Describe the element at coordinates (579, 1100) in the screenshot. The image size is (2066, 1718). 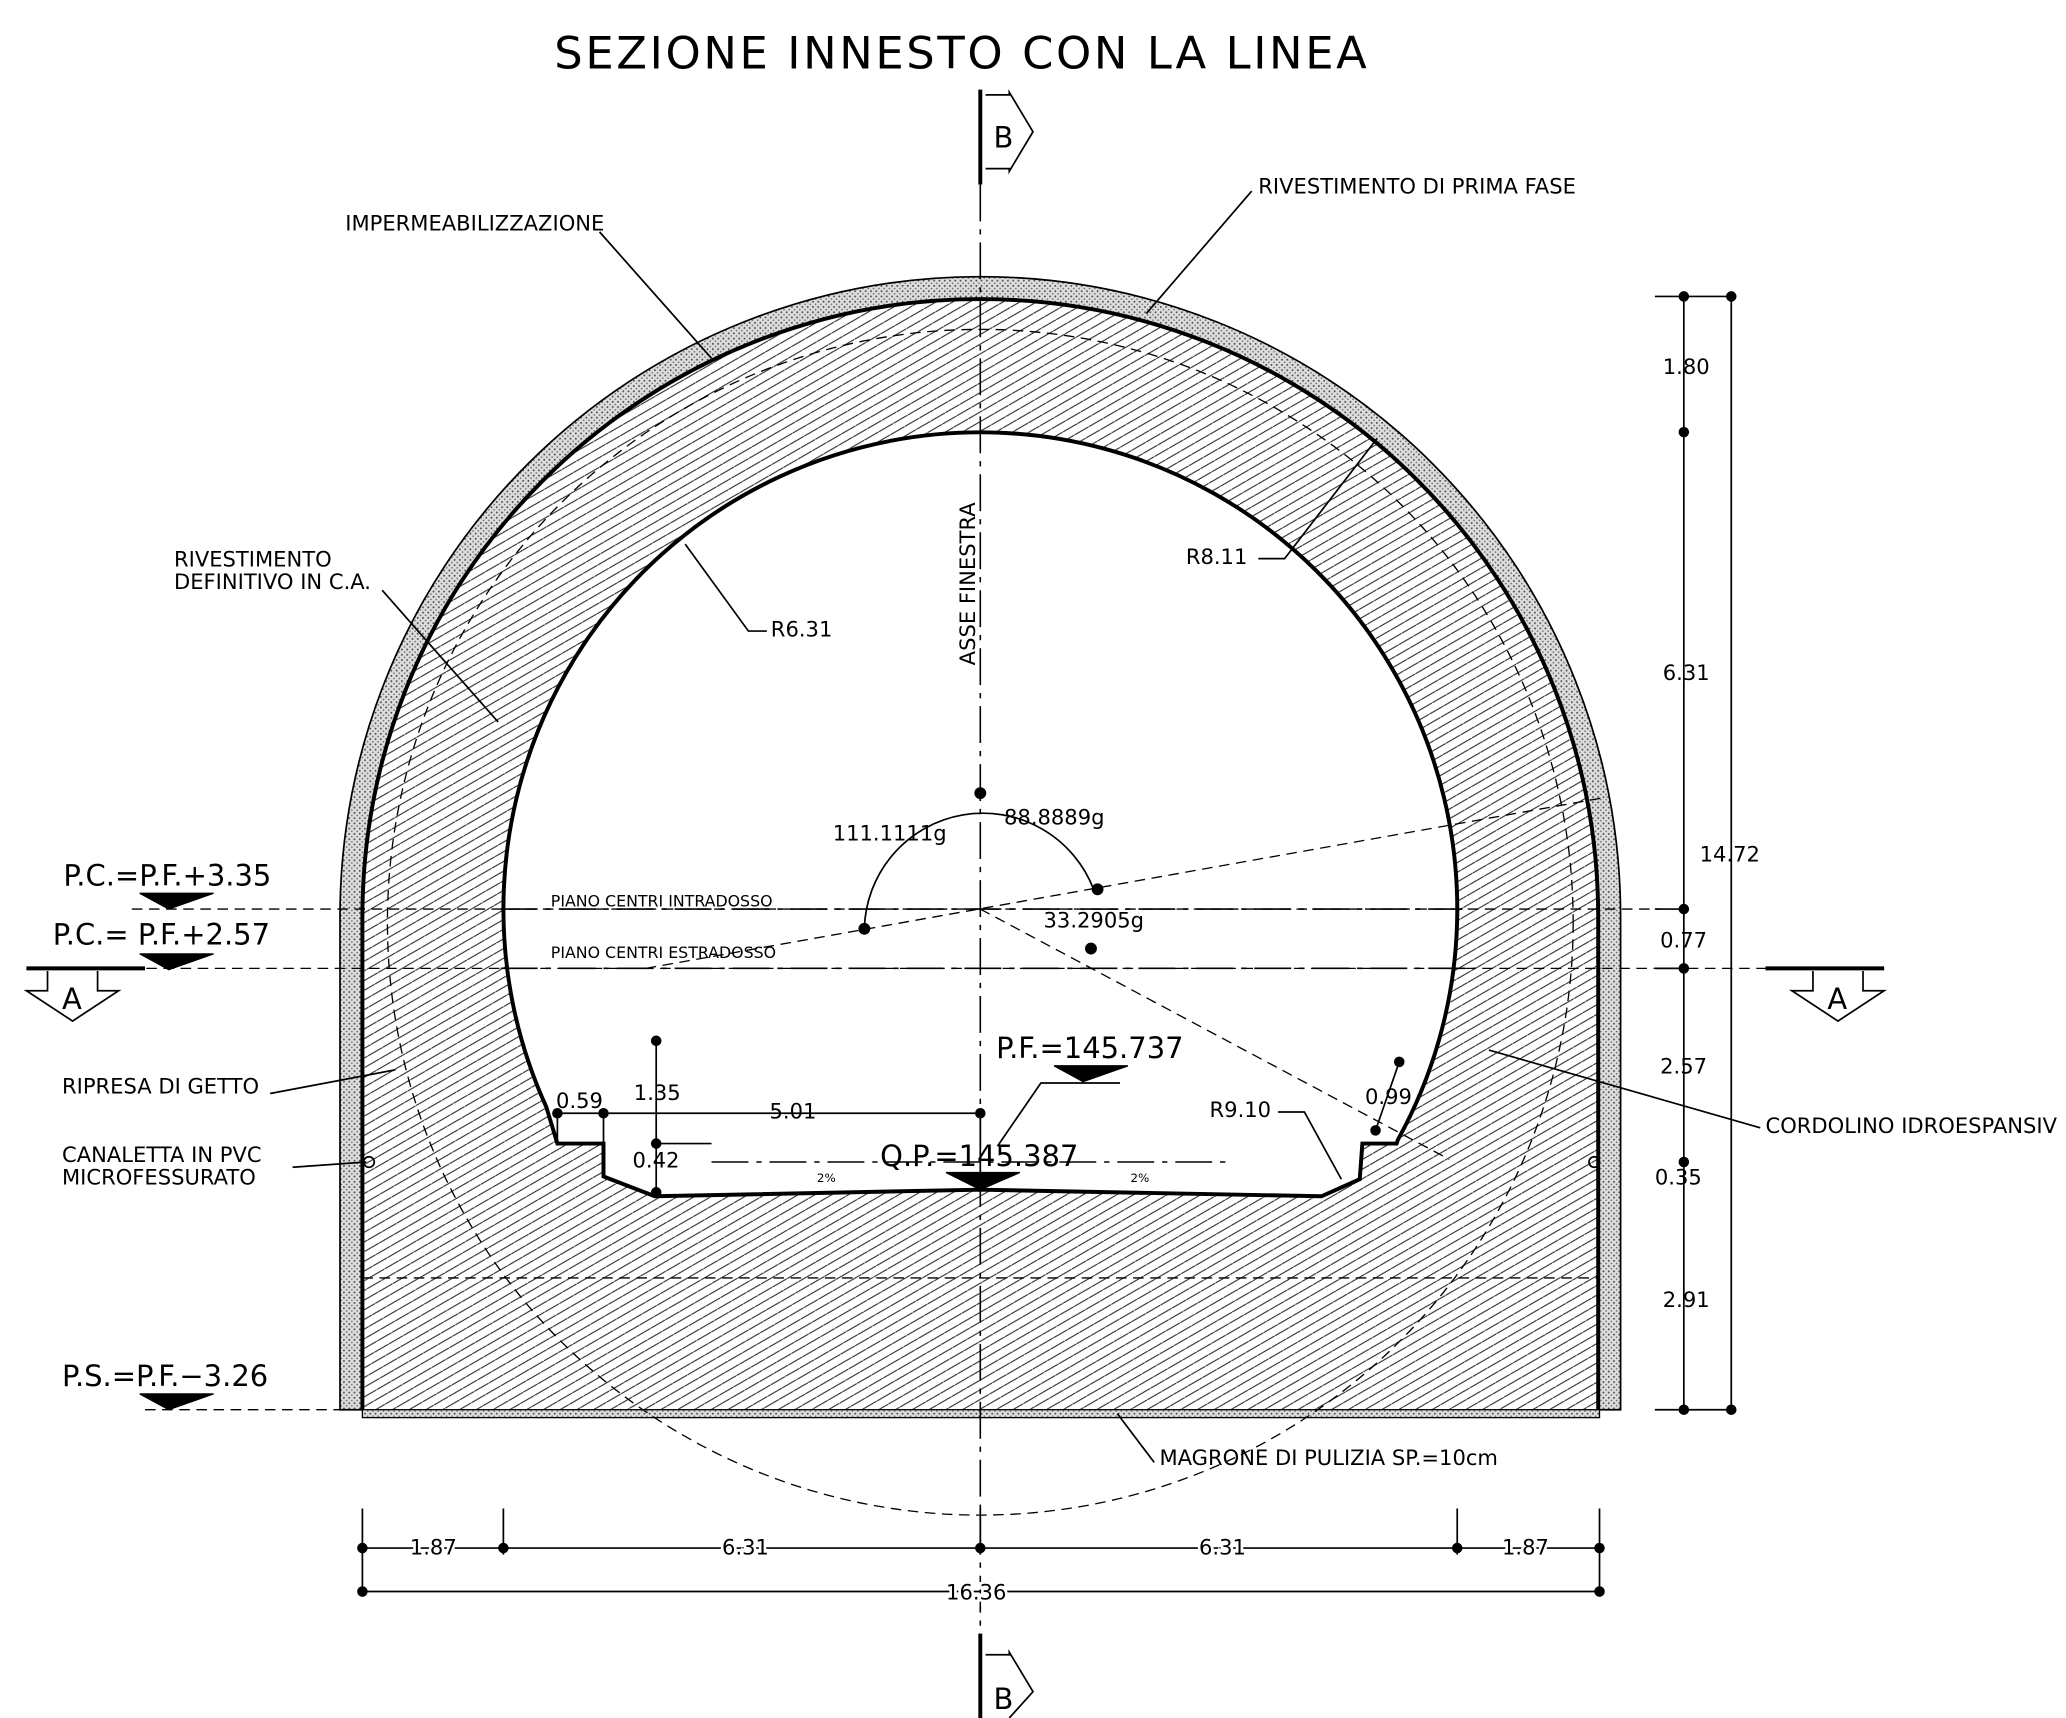
I see `dimension: 0.59` at that location.